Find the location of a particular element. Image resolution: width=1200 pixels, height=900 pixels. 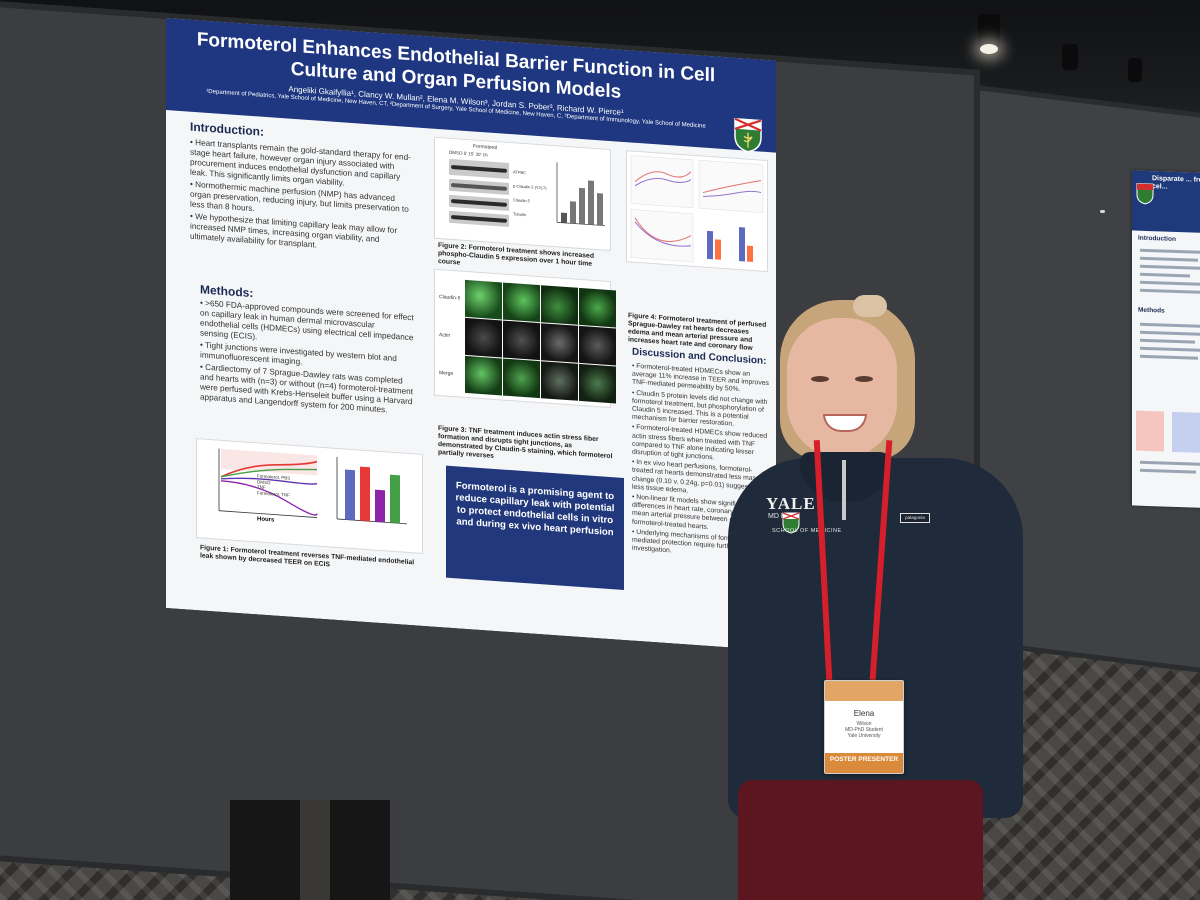

sweater-degree: MD PhD is located at coordinates (781, 516).